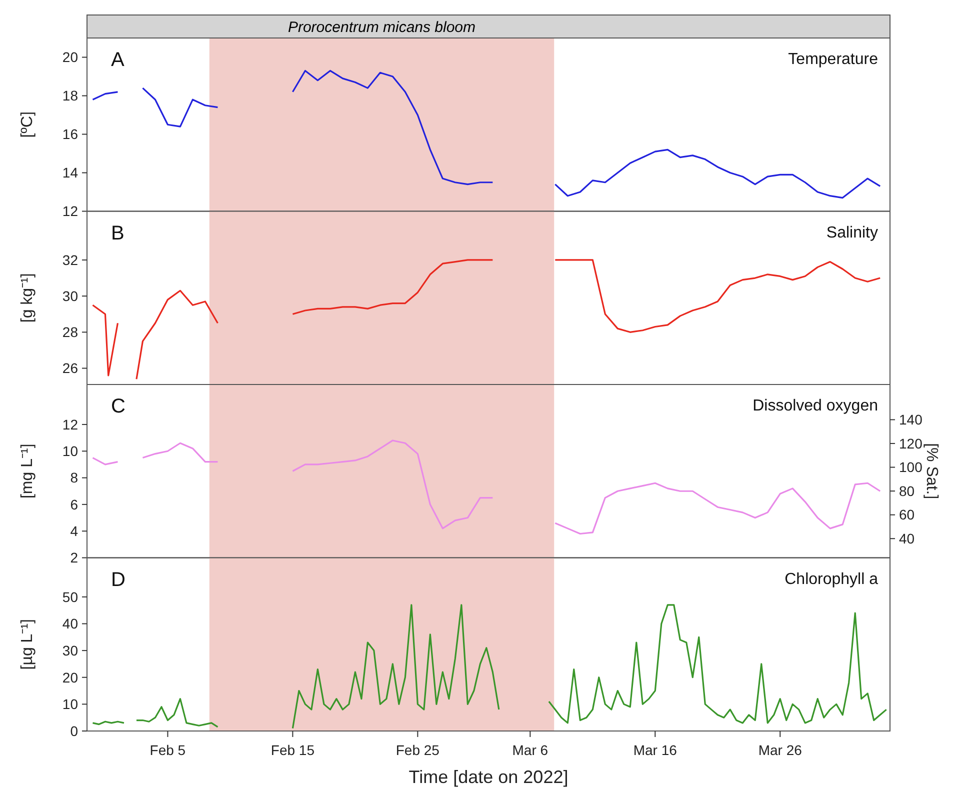  What do you see at coordinates (27, 644) in the screenshot?
I see `y-axis-title: [µg L⁻¹]` at bounding box center [27, 644].